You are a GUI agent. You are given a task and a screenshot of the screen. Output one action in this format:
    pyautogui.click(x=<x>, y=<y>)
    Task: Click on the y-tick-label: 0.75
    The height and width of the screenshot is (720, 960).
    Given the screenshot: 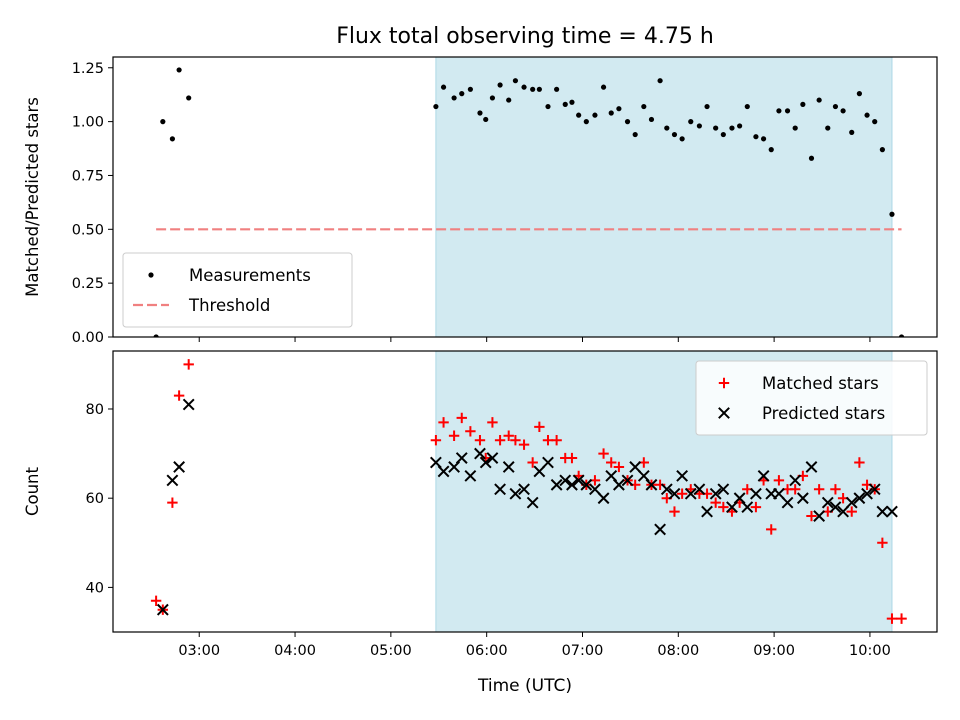 What is the action you would take?
    pyautogui.click(x=88, y=176)
    